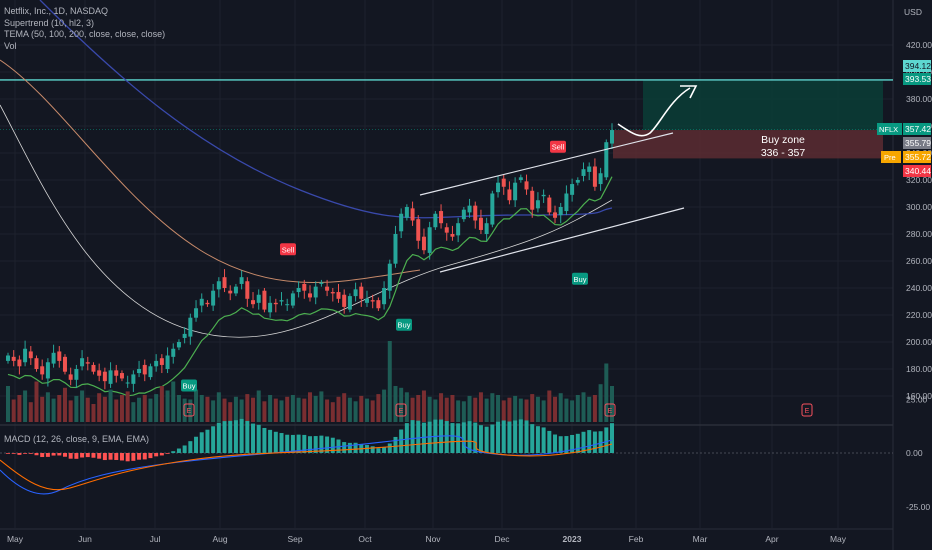 The image size is (932, 550). What do you see at coordinates (918, 79) in the screenshot?
I see `price-label-text: 393.53` at bounding box center [918, 79].